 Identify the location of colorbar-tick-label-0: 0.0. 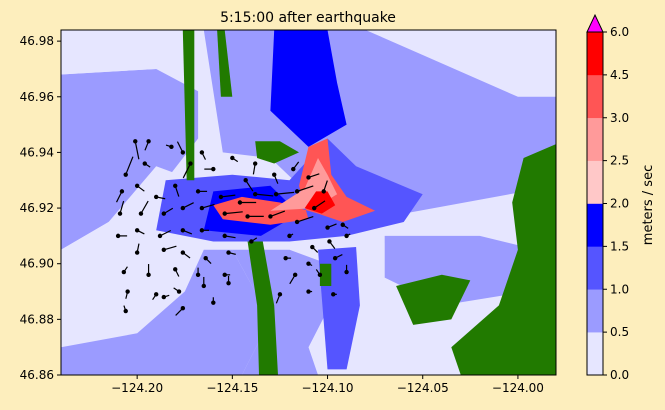
(619, 375).